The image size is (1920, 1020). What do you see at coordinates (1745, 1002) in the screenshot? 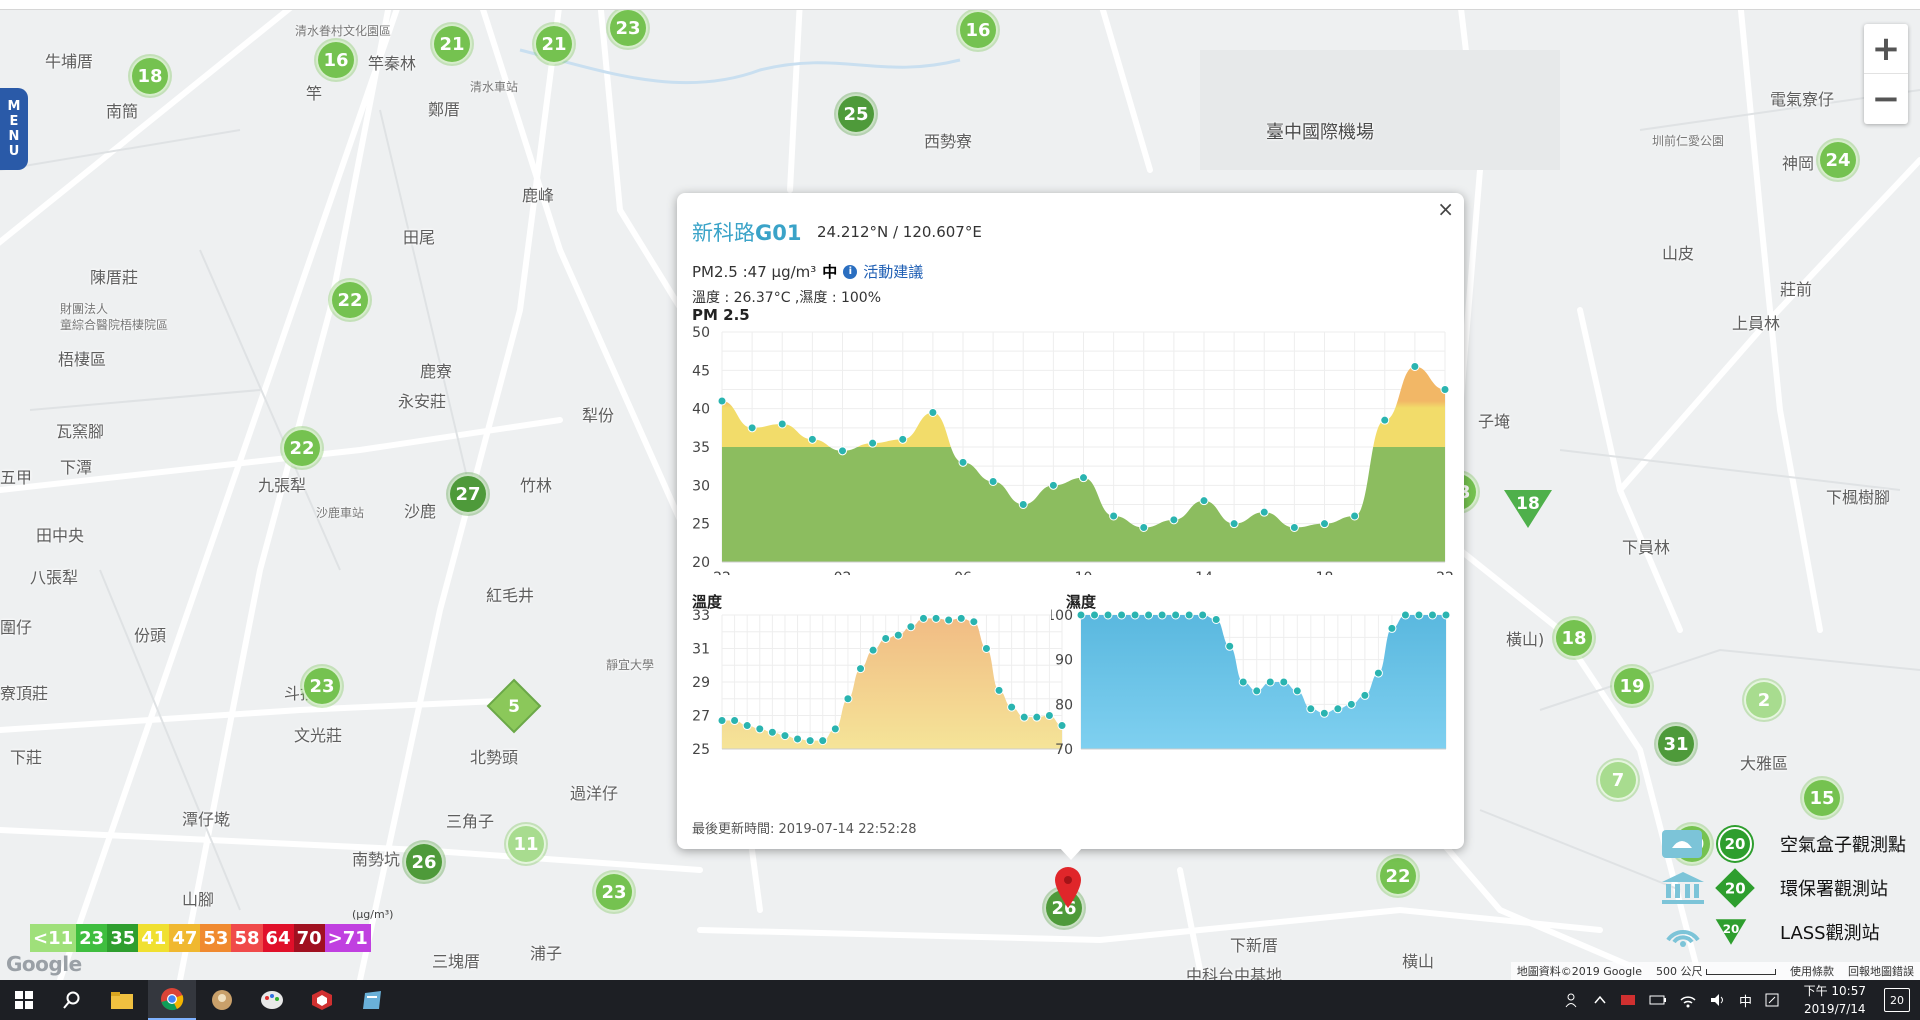
I see `ime-indicator: 中` at bounding box center [1745, 1002].